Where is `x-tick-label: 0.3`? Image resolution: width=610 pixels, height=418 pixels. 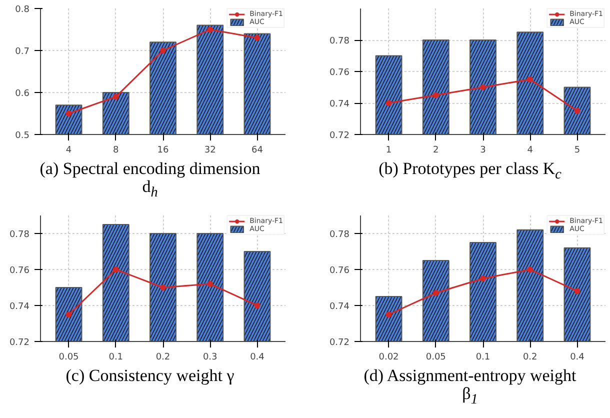 x-tick-label: 0.3 is located at coordinates (210, 357).